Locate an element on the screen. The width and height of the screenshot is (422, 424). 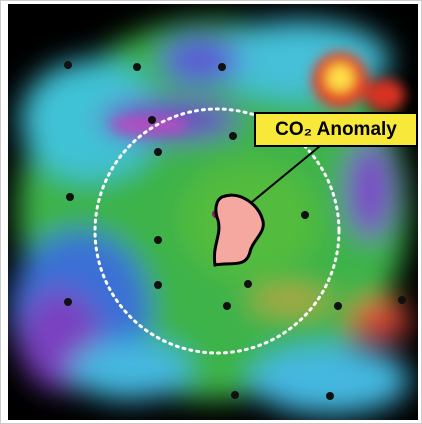
callout-box is located at coordinates (336, 129).